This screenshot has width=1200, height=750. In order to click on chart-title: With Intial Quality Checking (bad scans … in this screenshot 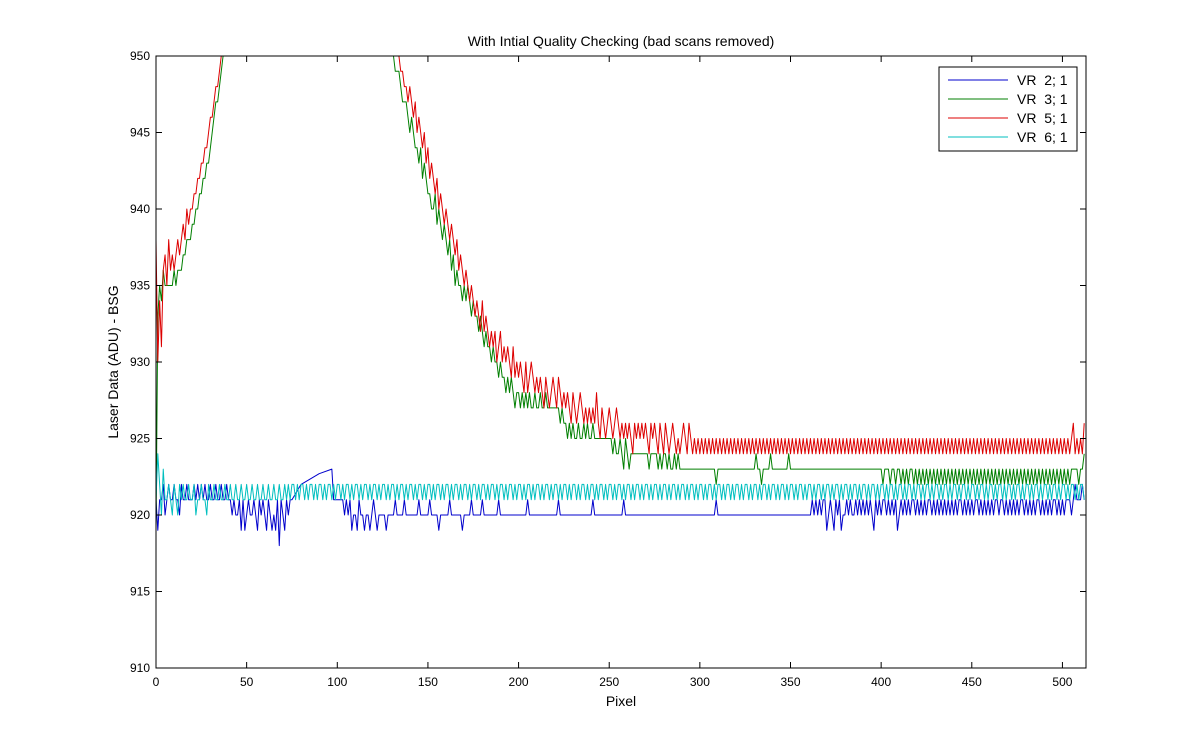, I will do `click(621, 41)`.